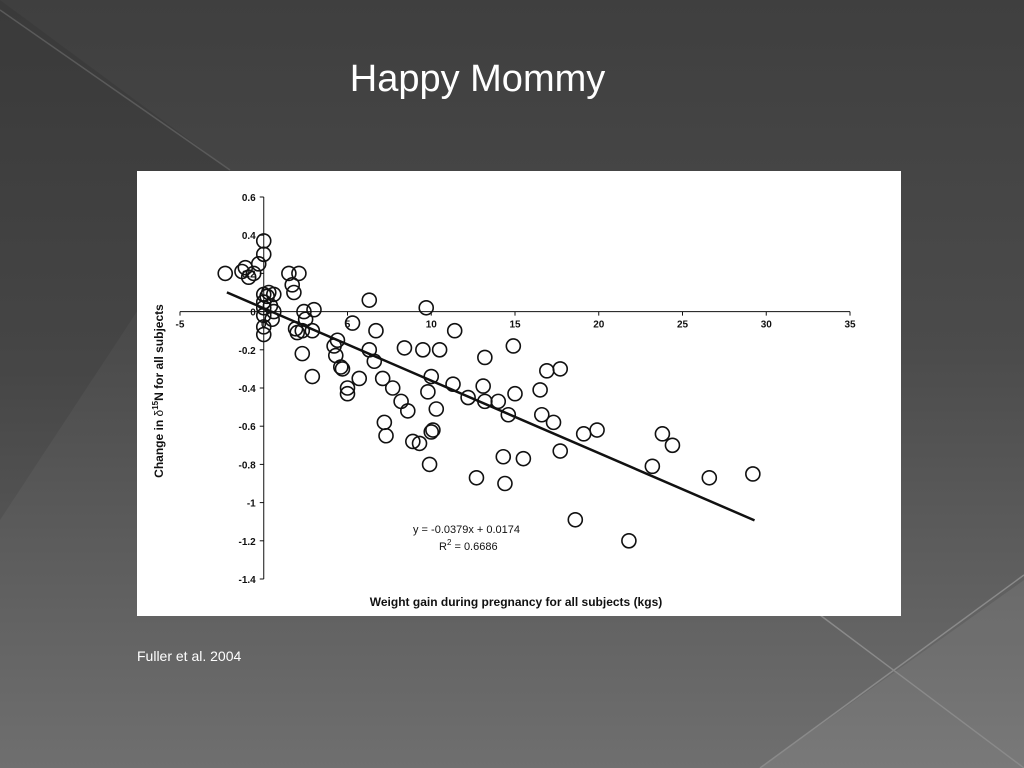  I want to click on y-tick-label: 0.4, so click(249, 236).